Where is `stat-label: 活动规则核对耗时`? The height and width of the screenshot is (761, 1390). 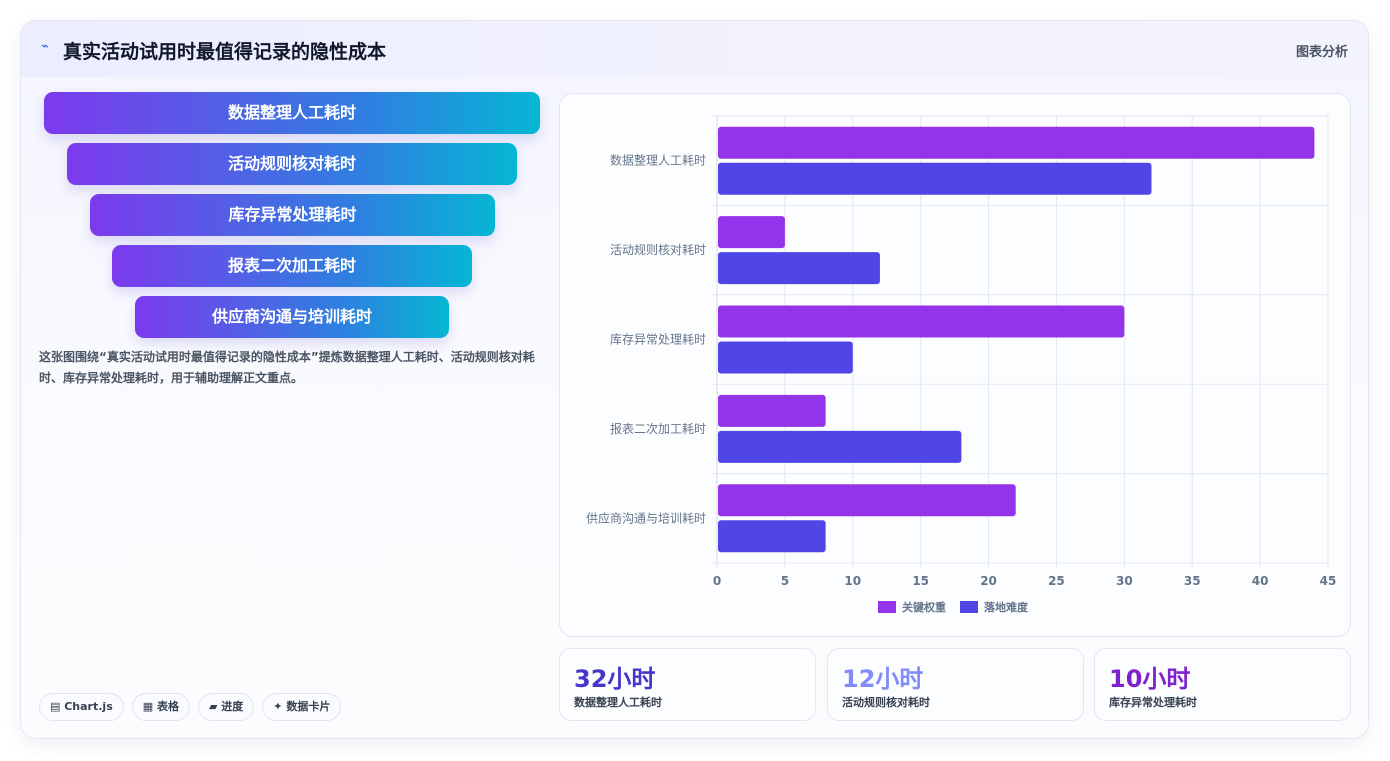 stat-label: 活动规则核对耗时 is located at coordinates (886, 702).